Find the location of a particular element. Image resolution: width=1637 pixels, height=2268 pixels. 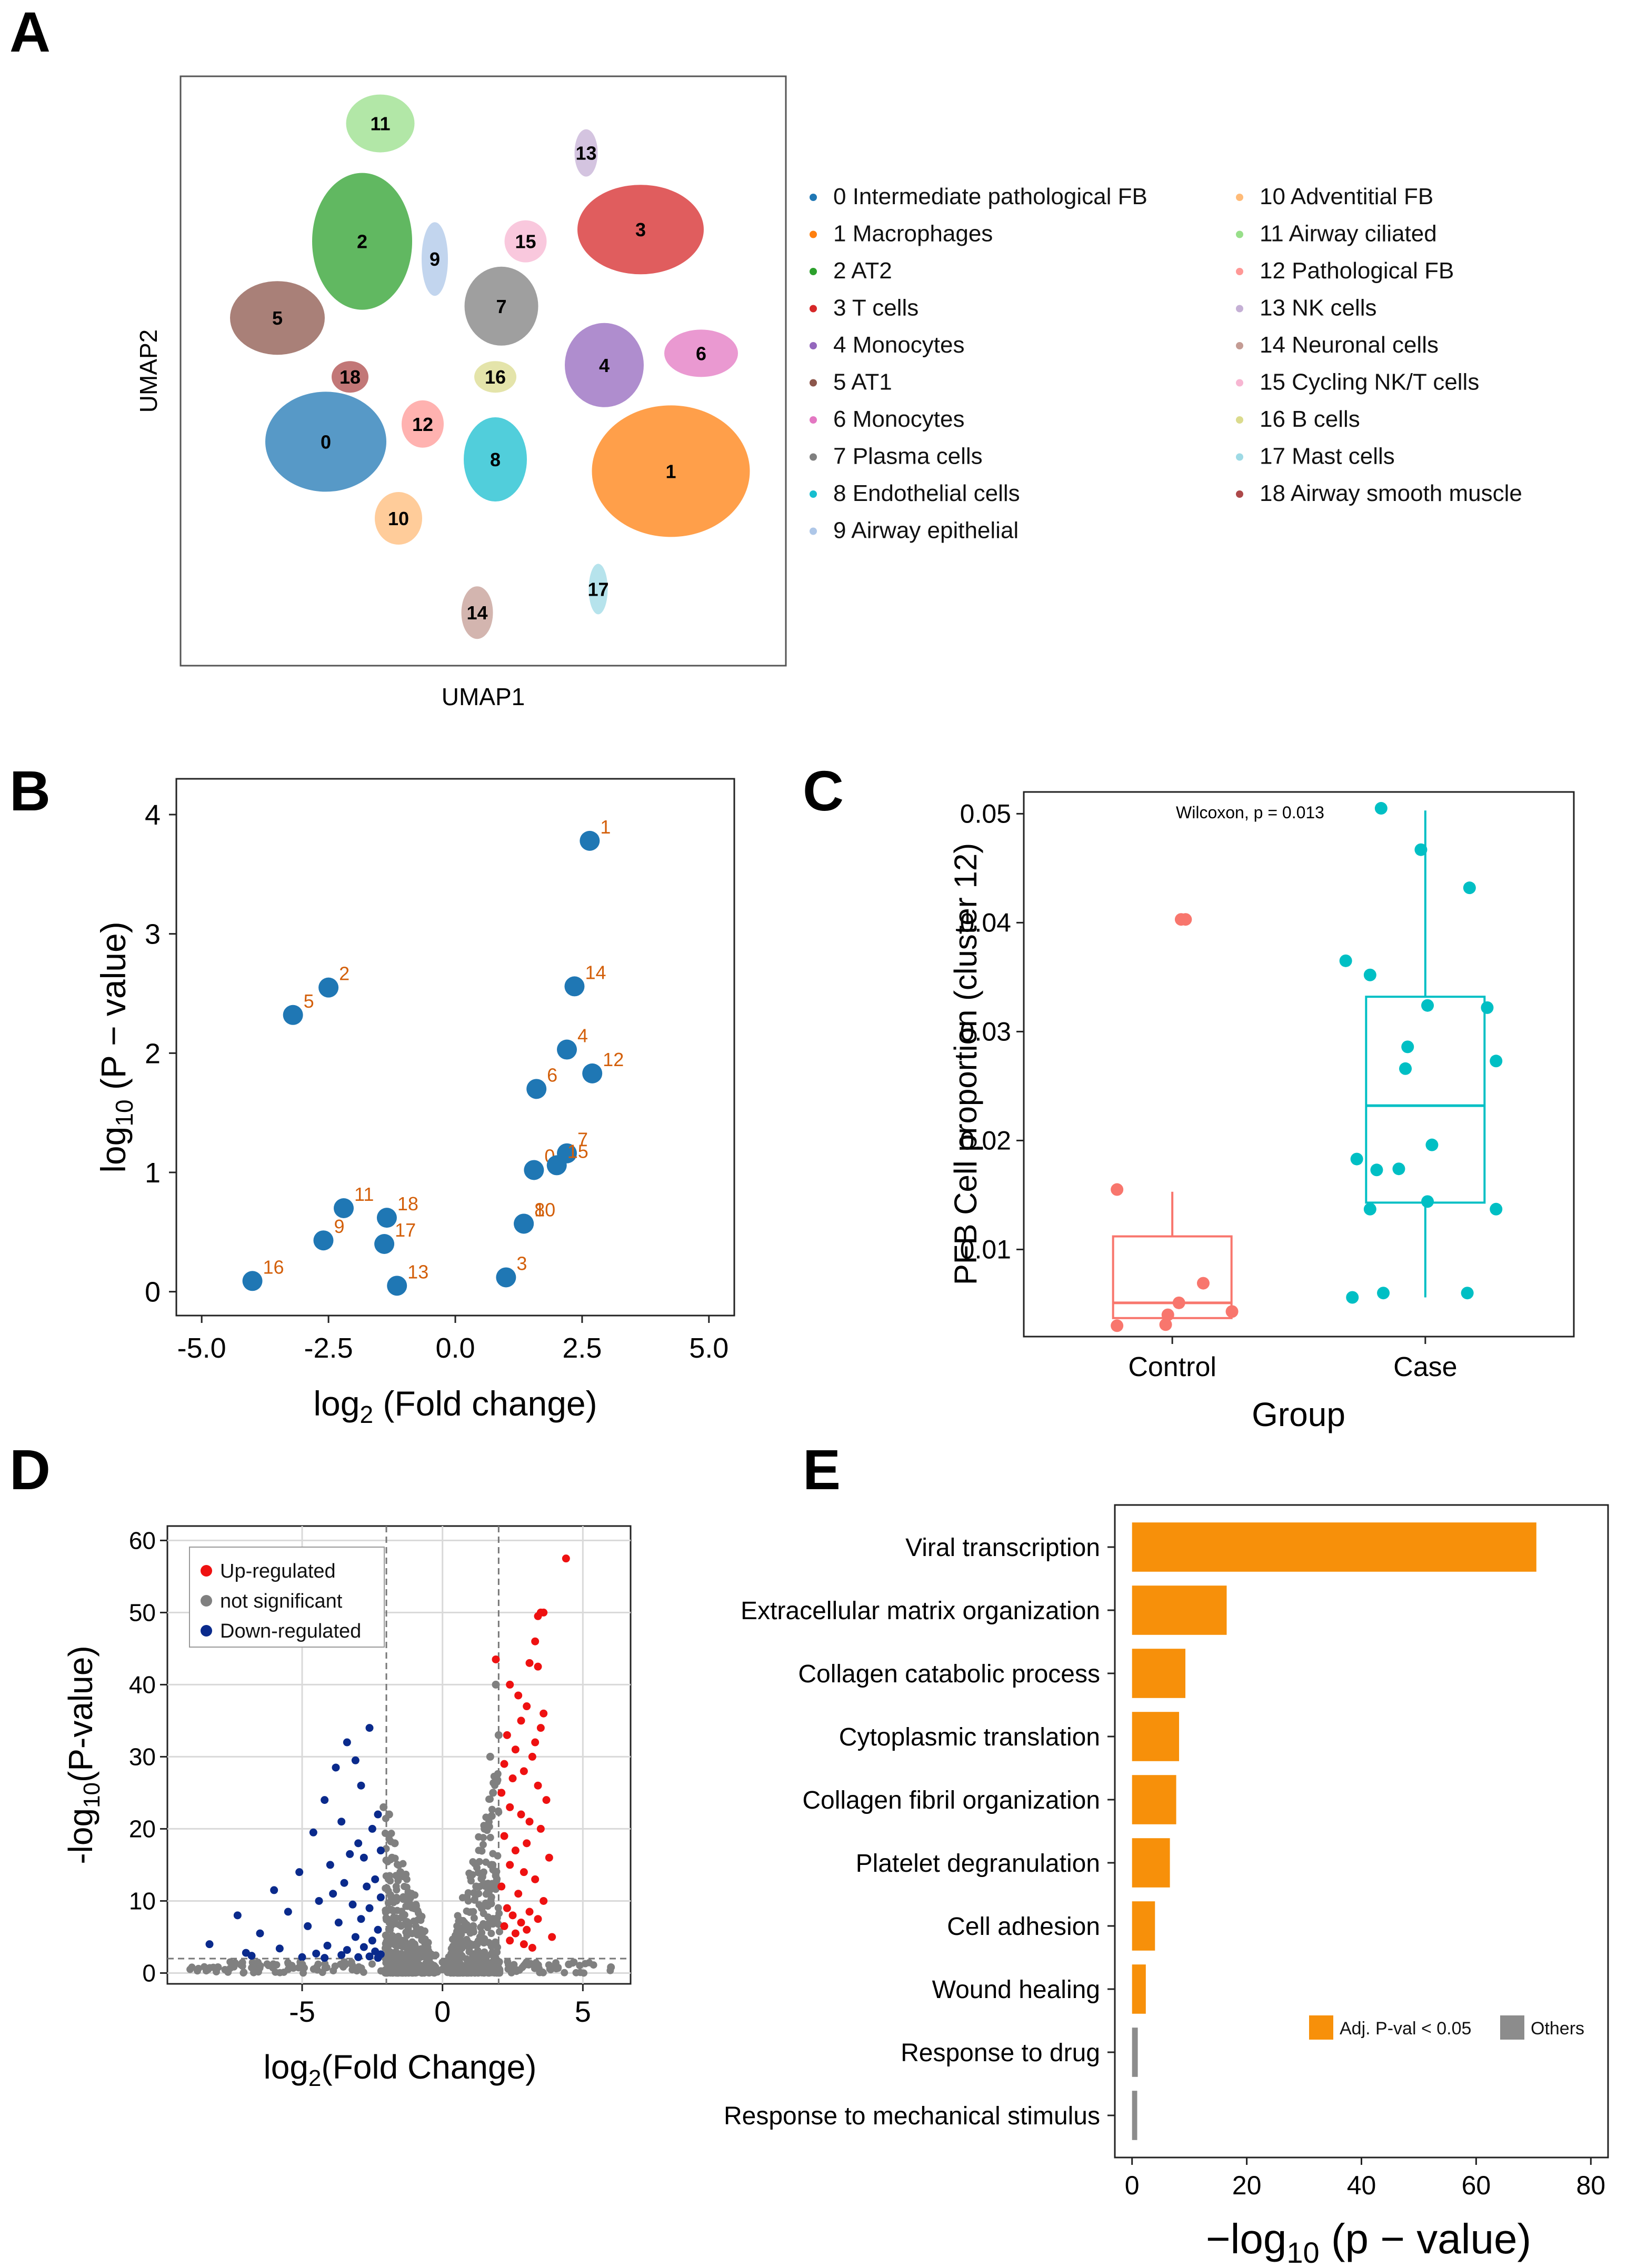

axes-c: 0.01 0.02 0.03 0.04 0.05 Control Case is located at coordinates (1209, 1090).